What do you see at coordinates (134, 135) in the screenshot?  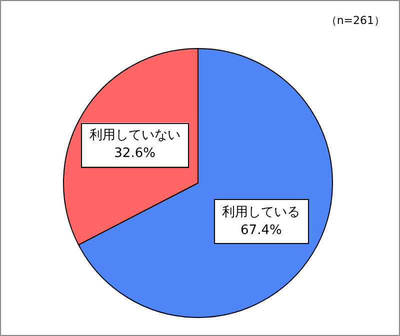 I see `slice-label: 利用していない` at bounding box center [134, 135].